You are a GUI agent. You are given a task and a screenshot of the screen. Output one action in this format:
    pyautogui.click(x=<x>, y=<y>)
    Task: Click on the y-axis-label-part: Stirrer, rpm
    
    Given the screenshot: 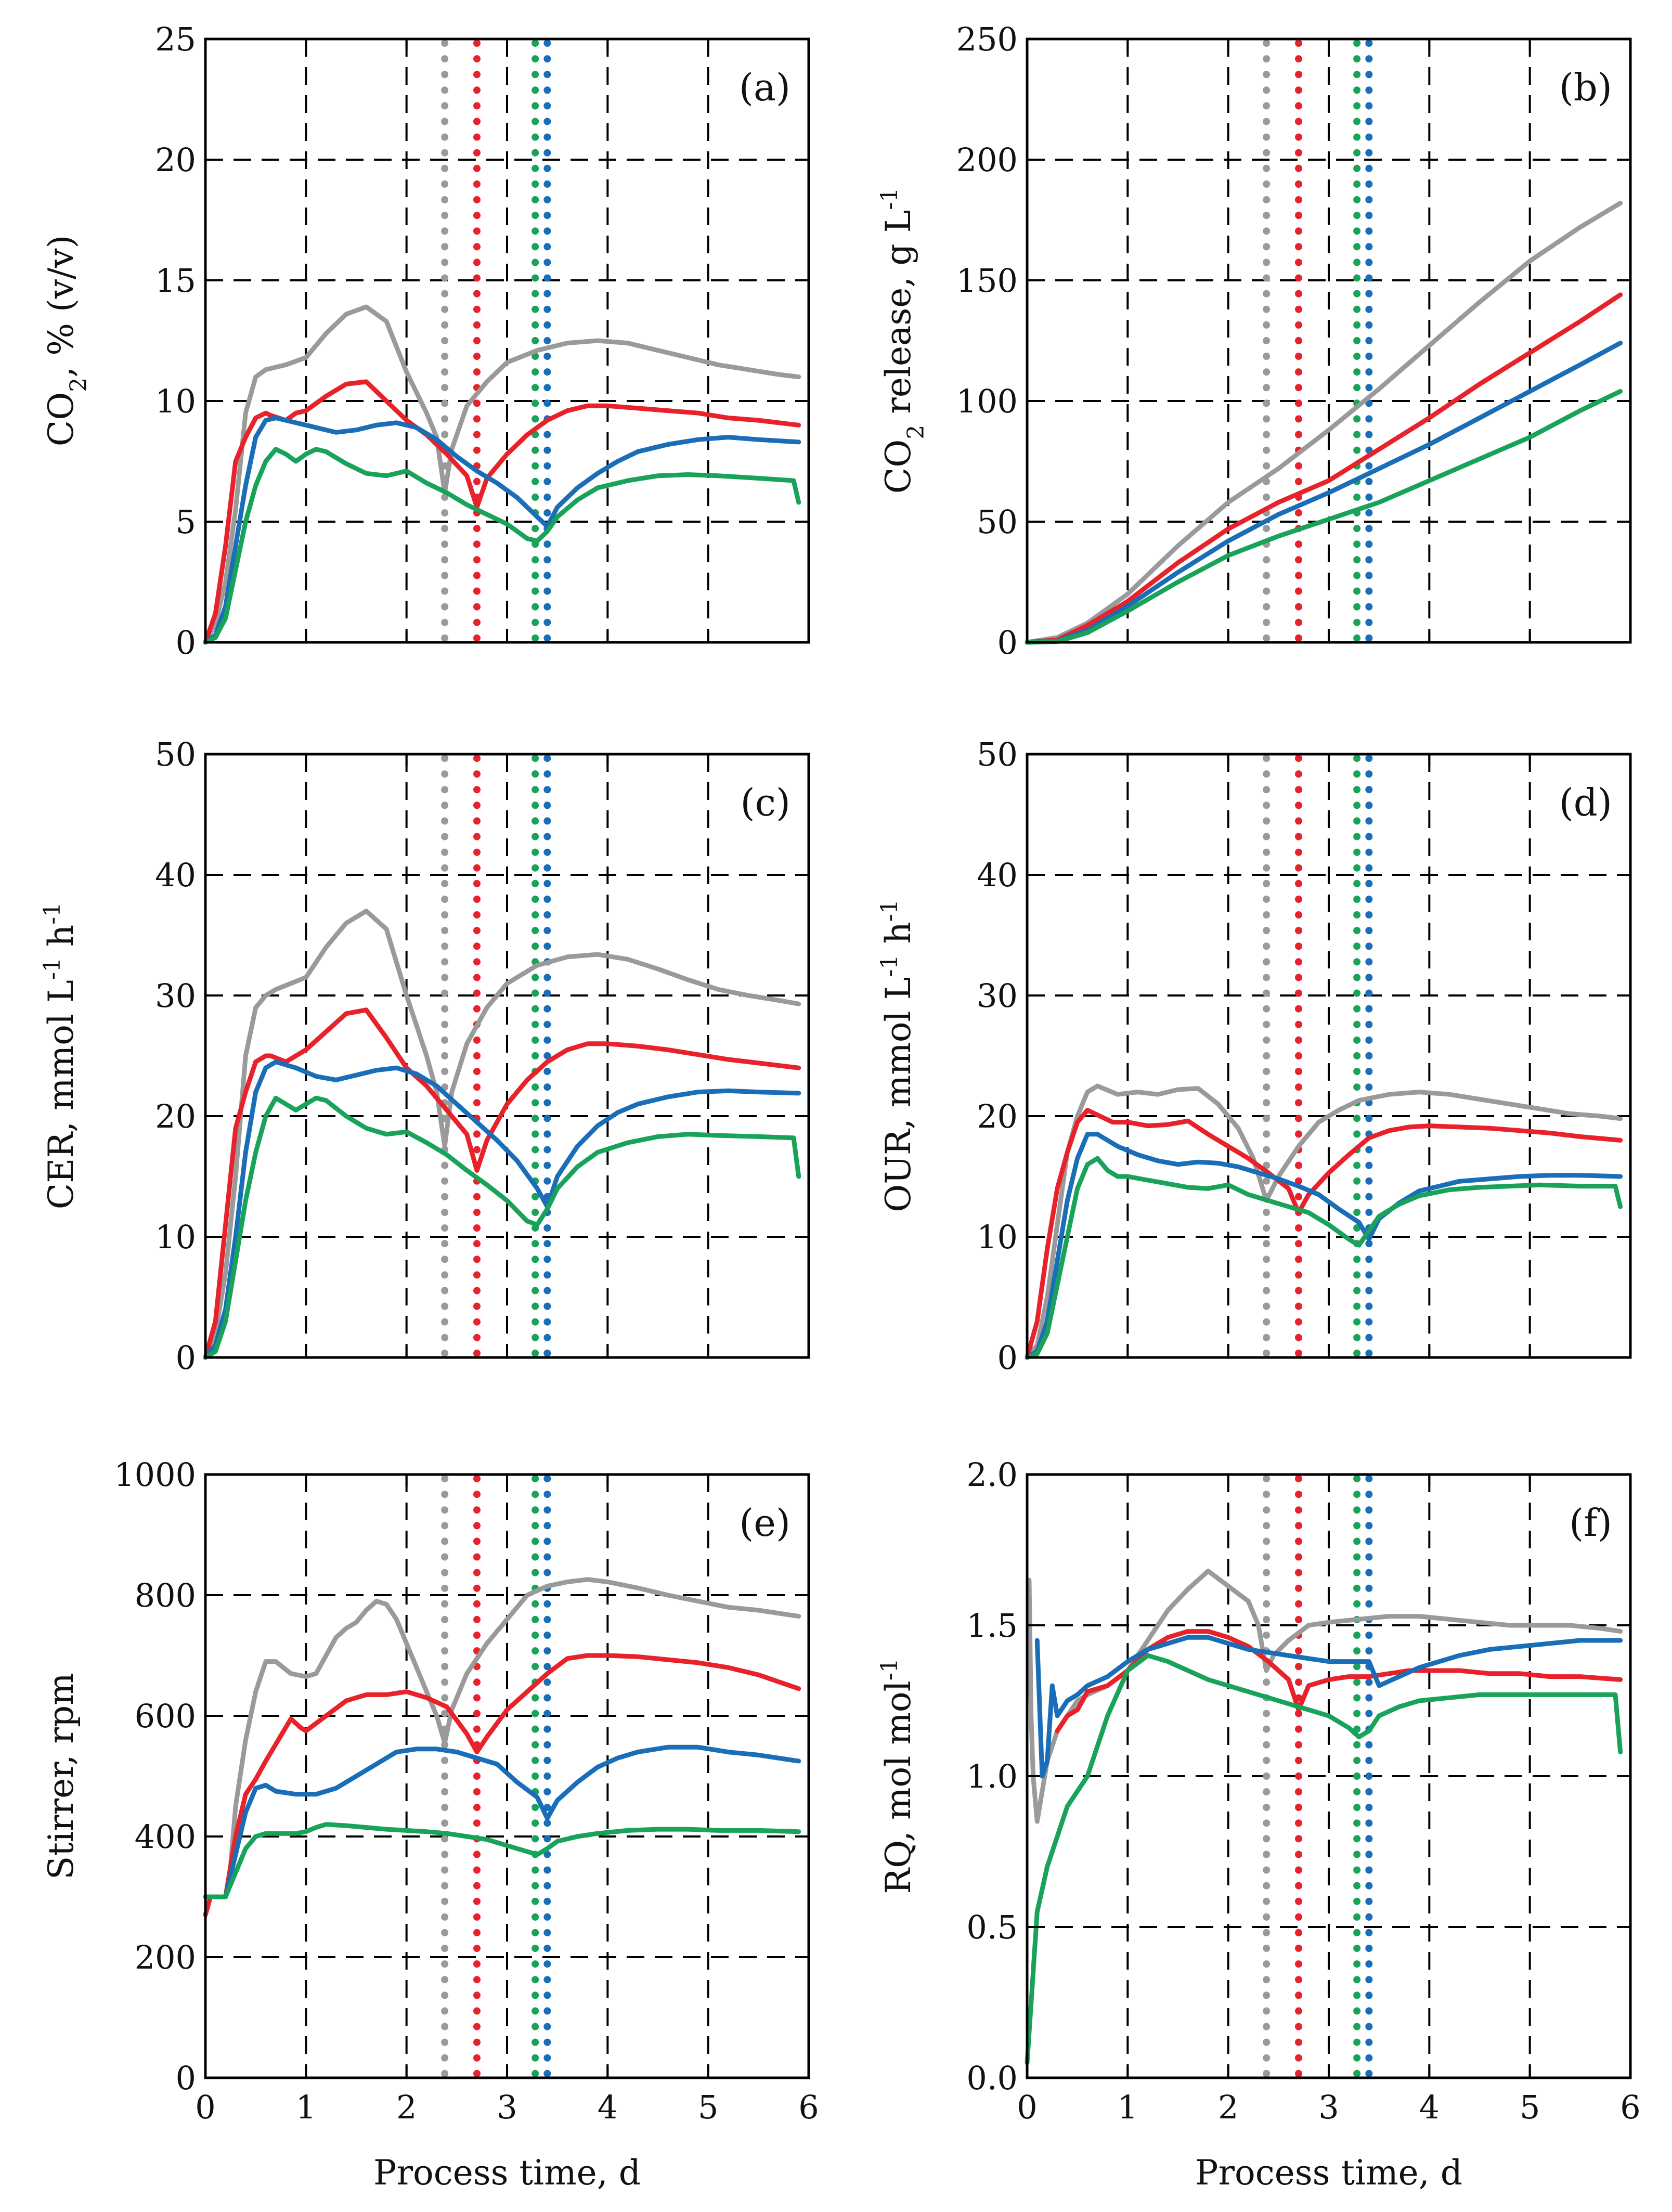 What is the action you would take?
    pyautogui.click(x=61, y=1776)
    